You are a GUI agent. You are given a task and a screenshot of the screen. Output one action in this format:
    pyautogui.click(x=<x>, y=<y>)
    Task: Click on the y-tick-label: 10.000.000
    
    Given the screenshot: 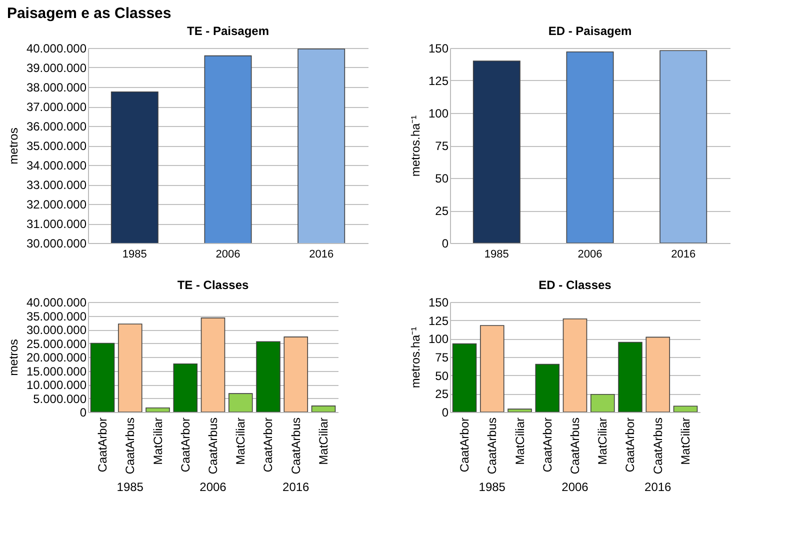 What is the action you would take?
    pyautogui.click(x=56, y=385)
    